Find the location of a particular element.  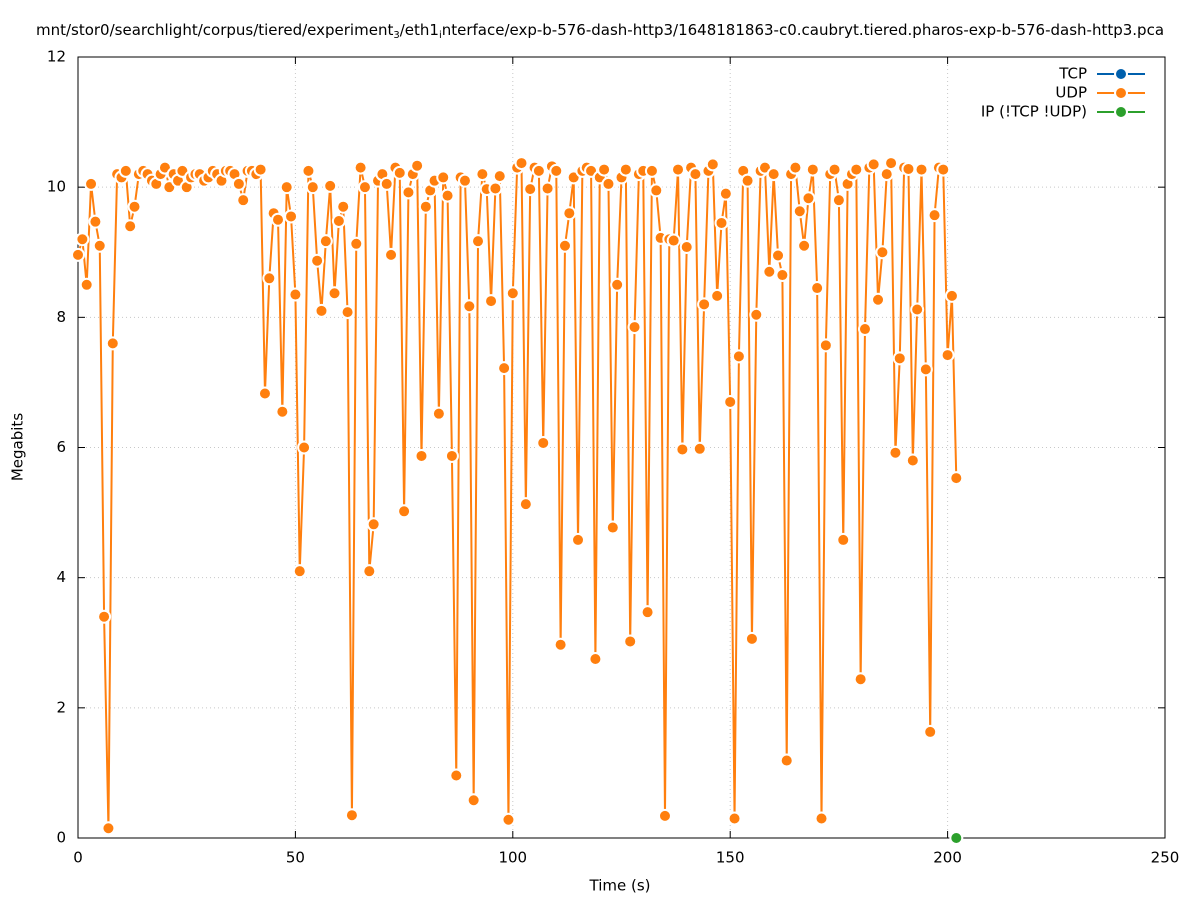

x-axis-label: Time (s) is located at coordinates (620, 886).